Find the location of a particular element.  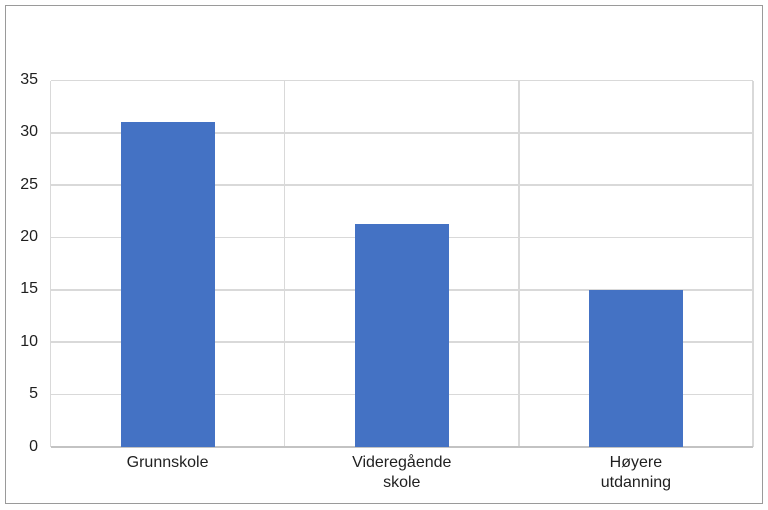

x-axis-label-line: skole is located at coordinates (402, 482).